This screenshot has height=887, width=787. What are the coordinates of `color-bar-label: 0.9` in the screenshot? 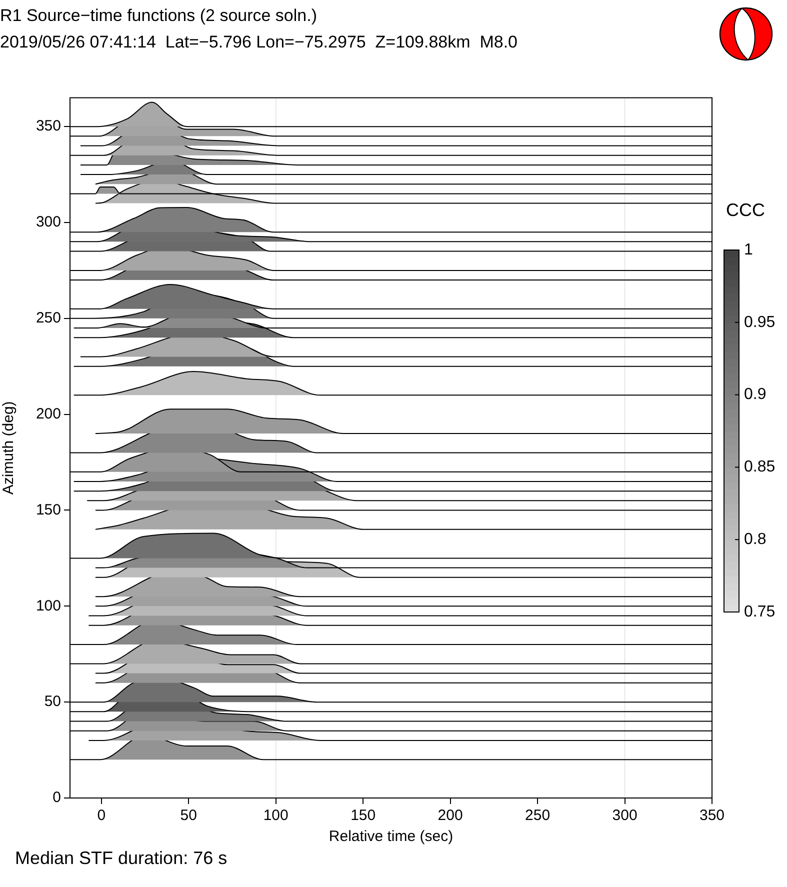 It's located at (755, 395).